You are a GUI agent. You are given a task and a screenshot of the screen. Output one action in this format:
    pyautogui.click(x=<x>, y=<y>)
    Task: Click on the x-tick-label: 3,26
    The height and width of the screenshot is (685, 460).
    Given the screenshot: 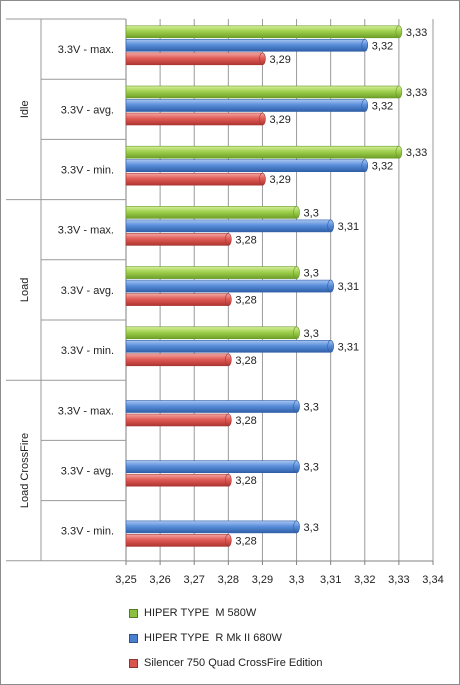 What is the action you would take?
    pyautogui.click(x=159, y=580)
    